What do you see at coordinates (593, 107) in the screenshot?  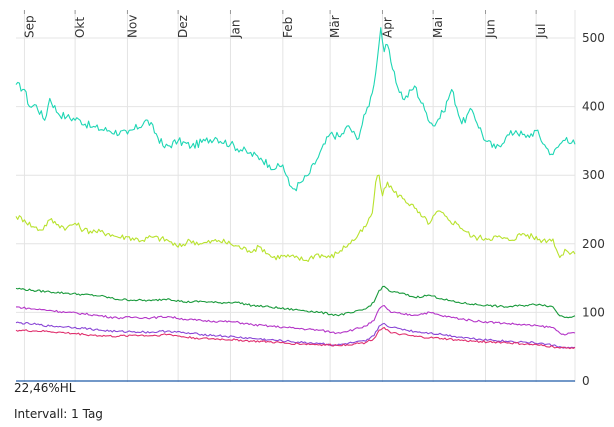 I see `y-tick-label: 400` at bounding box center [593, 107].